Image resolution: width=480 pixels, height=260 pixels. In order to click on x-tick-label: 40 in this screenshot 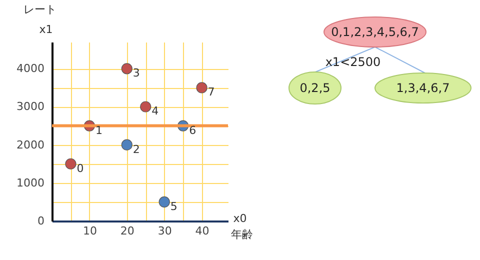, I will do `click(202, 231)`.